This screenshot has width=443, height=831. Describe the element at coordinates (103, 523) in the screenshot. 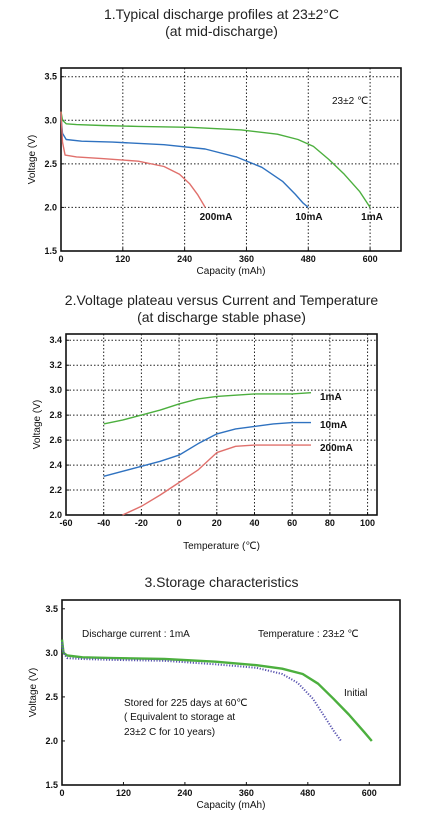

I see `chart2-xtick-label: -40` at that location.